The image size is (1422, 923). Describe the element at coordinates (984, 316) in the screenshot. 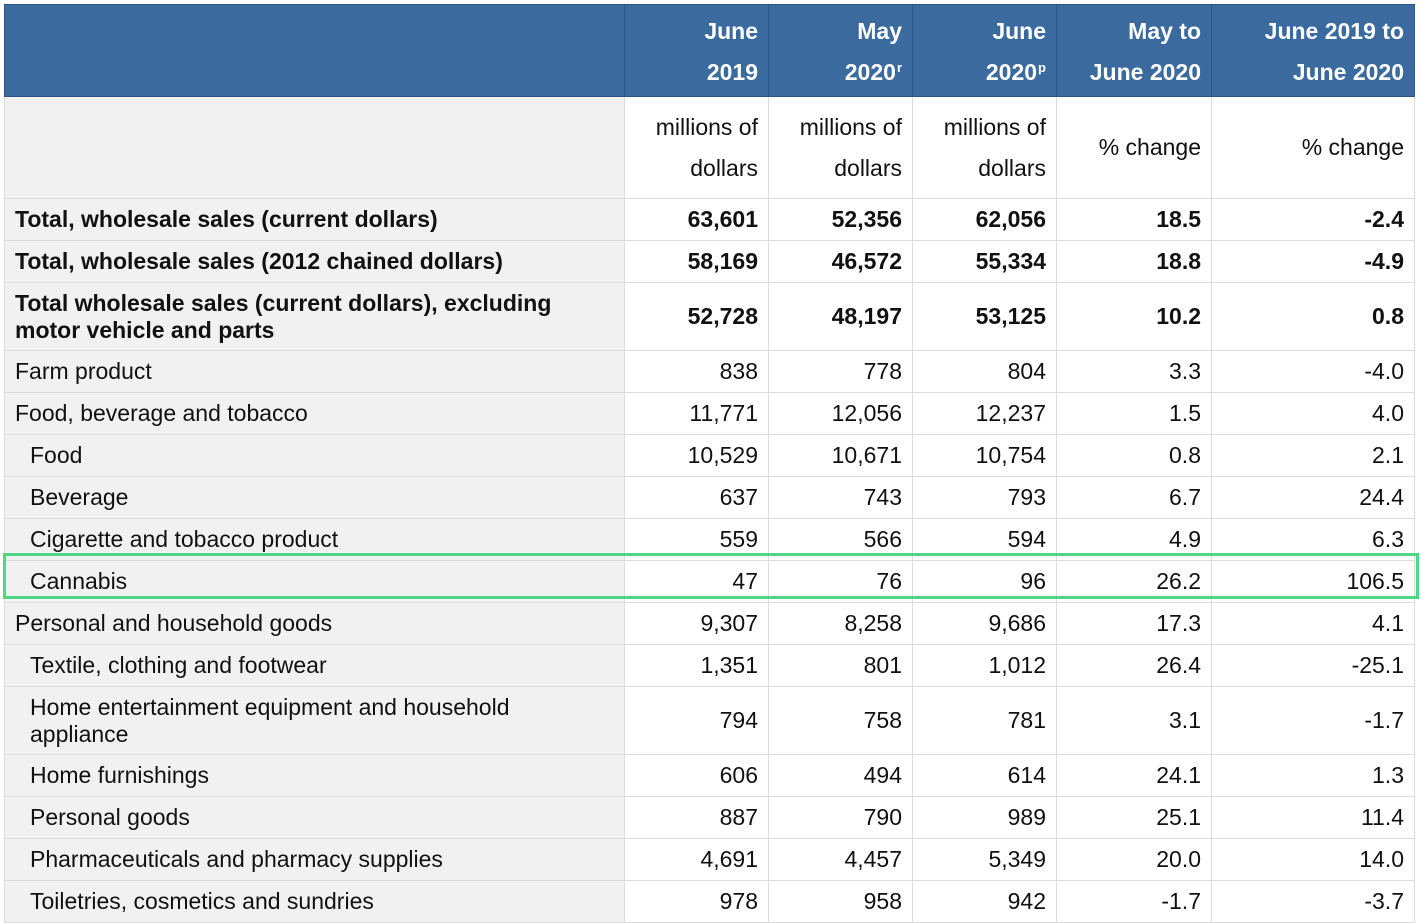

I see `cell-june-2020: 53,125` at that location.